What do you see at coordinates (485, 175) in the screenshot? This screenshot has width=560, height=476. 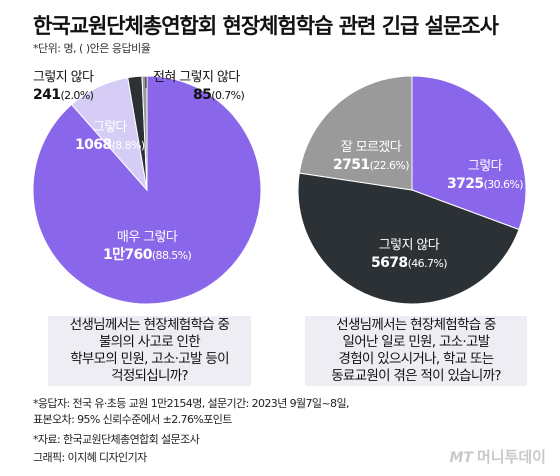 I see `chart2-label-yes: 그렇다 3725(30.6%)` at bounding box center [485, 175].